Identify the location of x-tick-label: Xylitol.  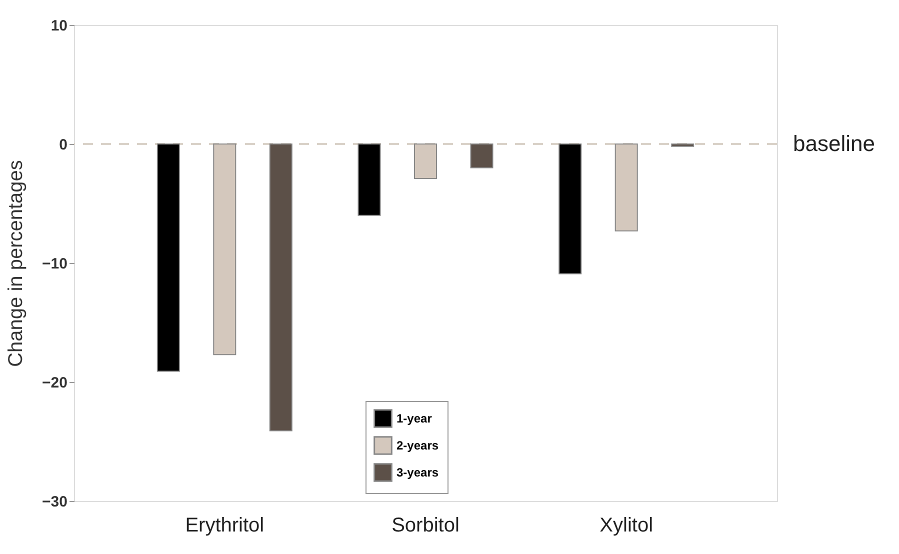
(627, 525).